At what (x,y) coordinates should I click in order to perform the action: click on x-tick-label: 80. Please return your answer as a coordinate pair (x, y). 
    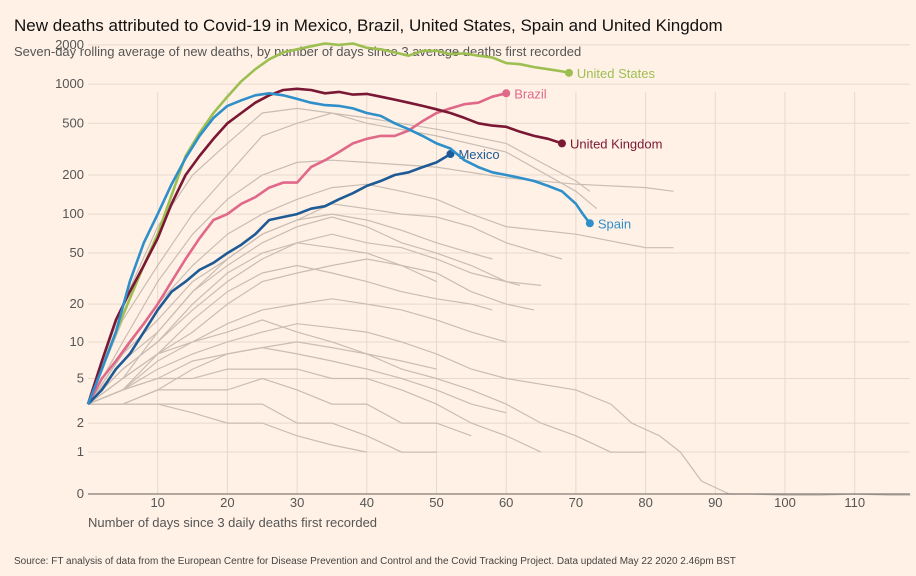
    Looking at the image, I should click on (645, 502).